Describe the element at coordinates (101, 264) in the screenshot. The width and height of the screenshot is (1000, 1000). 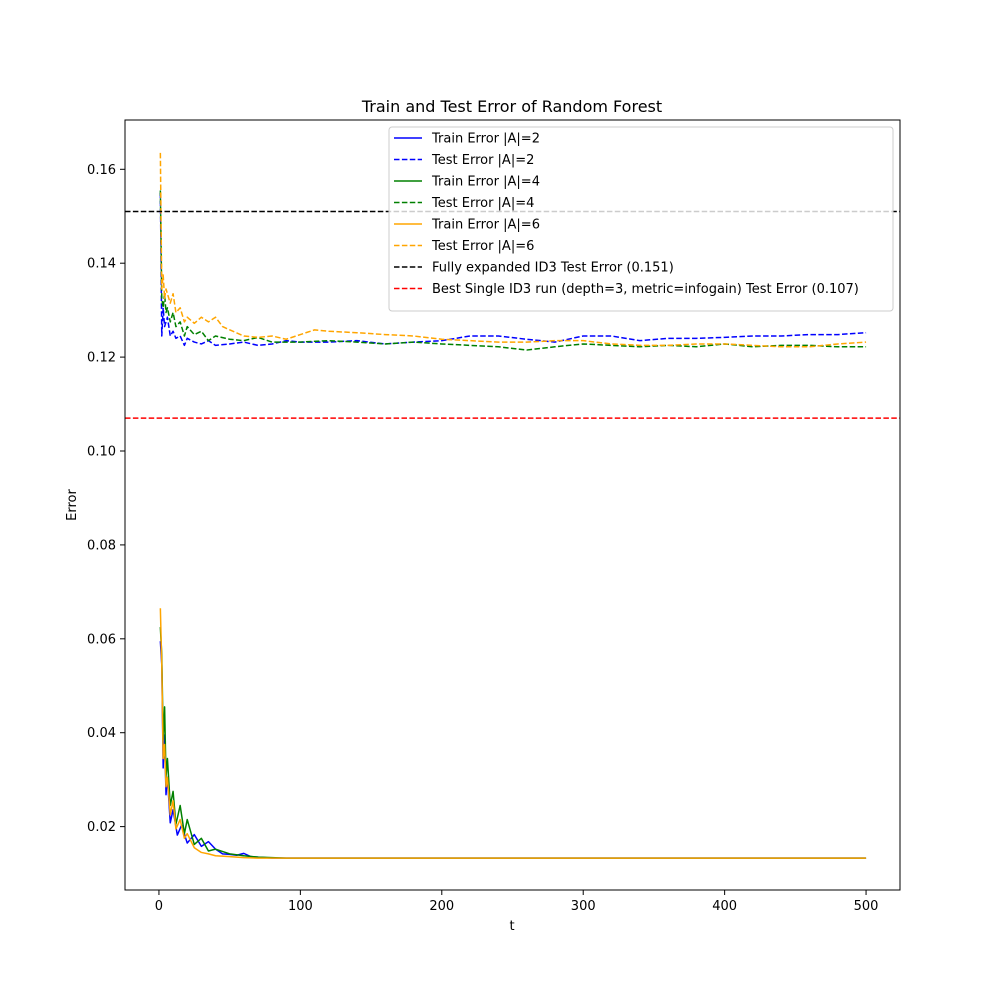
I see `y-tick-label: 0.14` at that location.